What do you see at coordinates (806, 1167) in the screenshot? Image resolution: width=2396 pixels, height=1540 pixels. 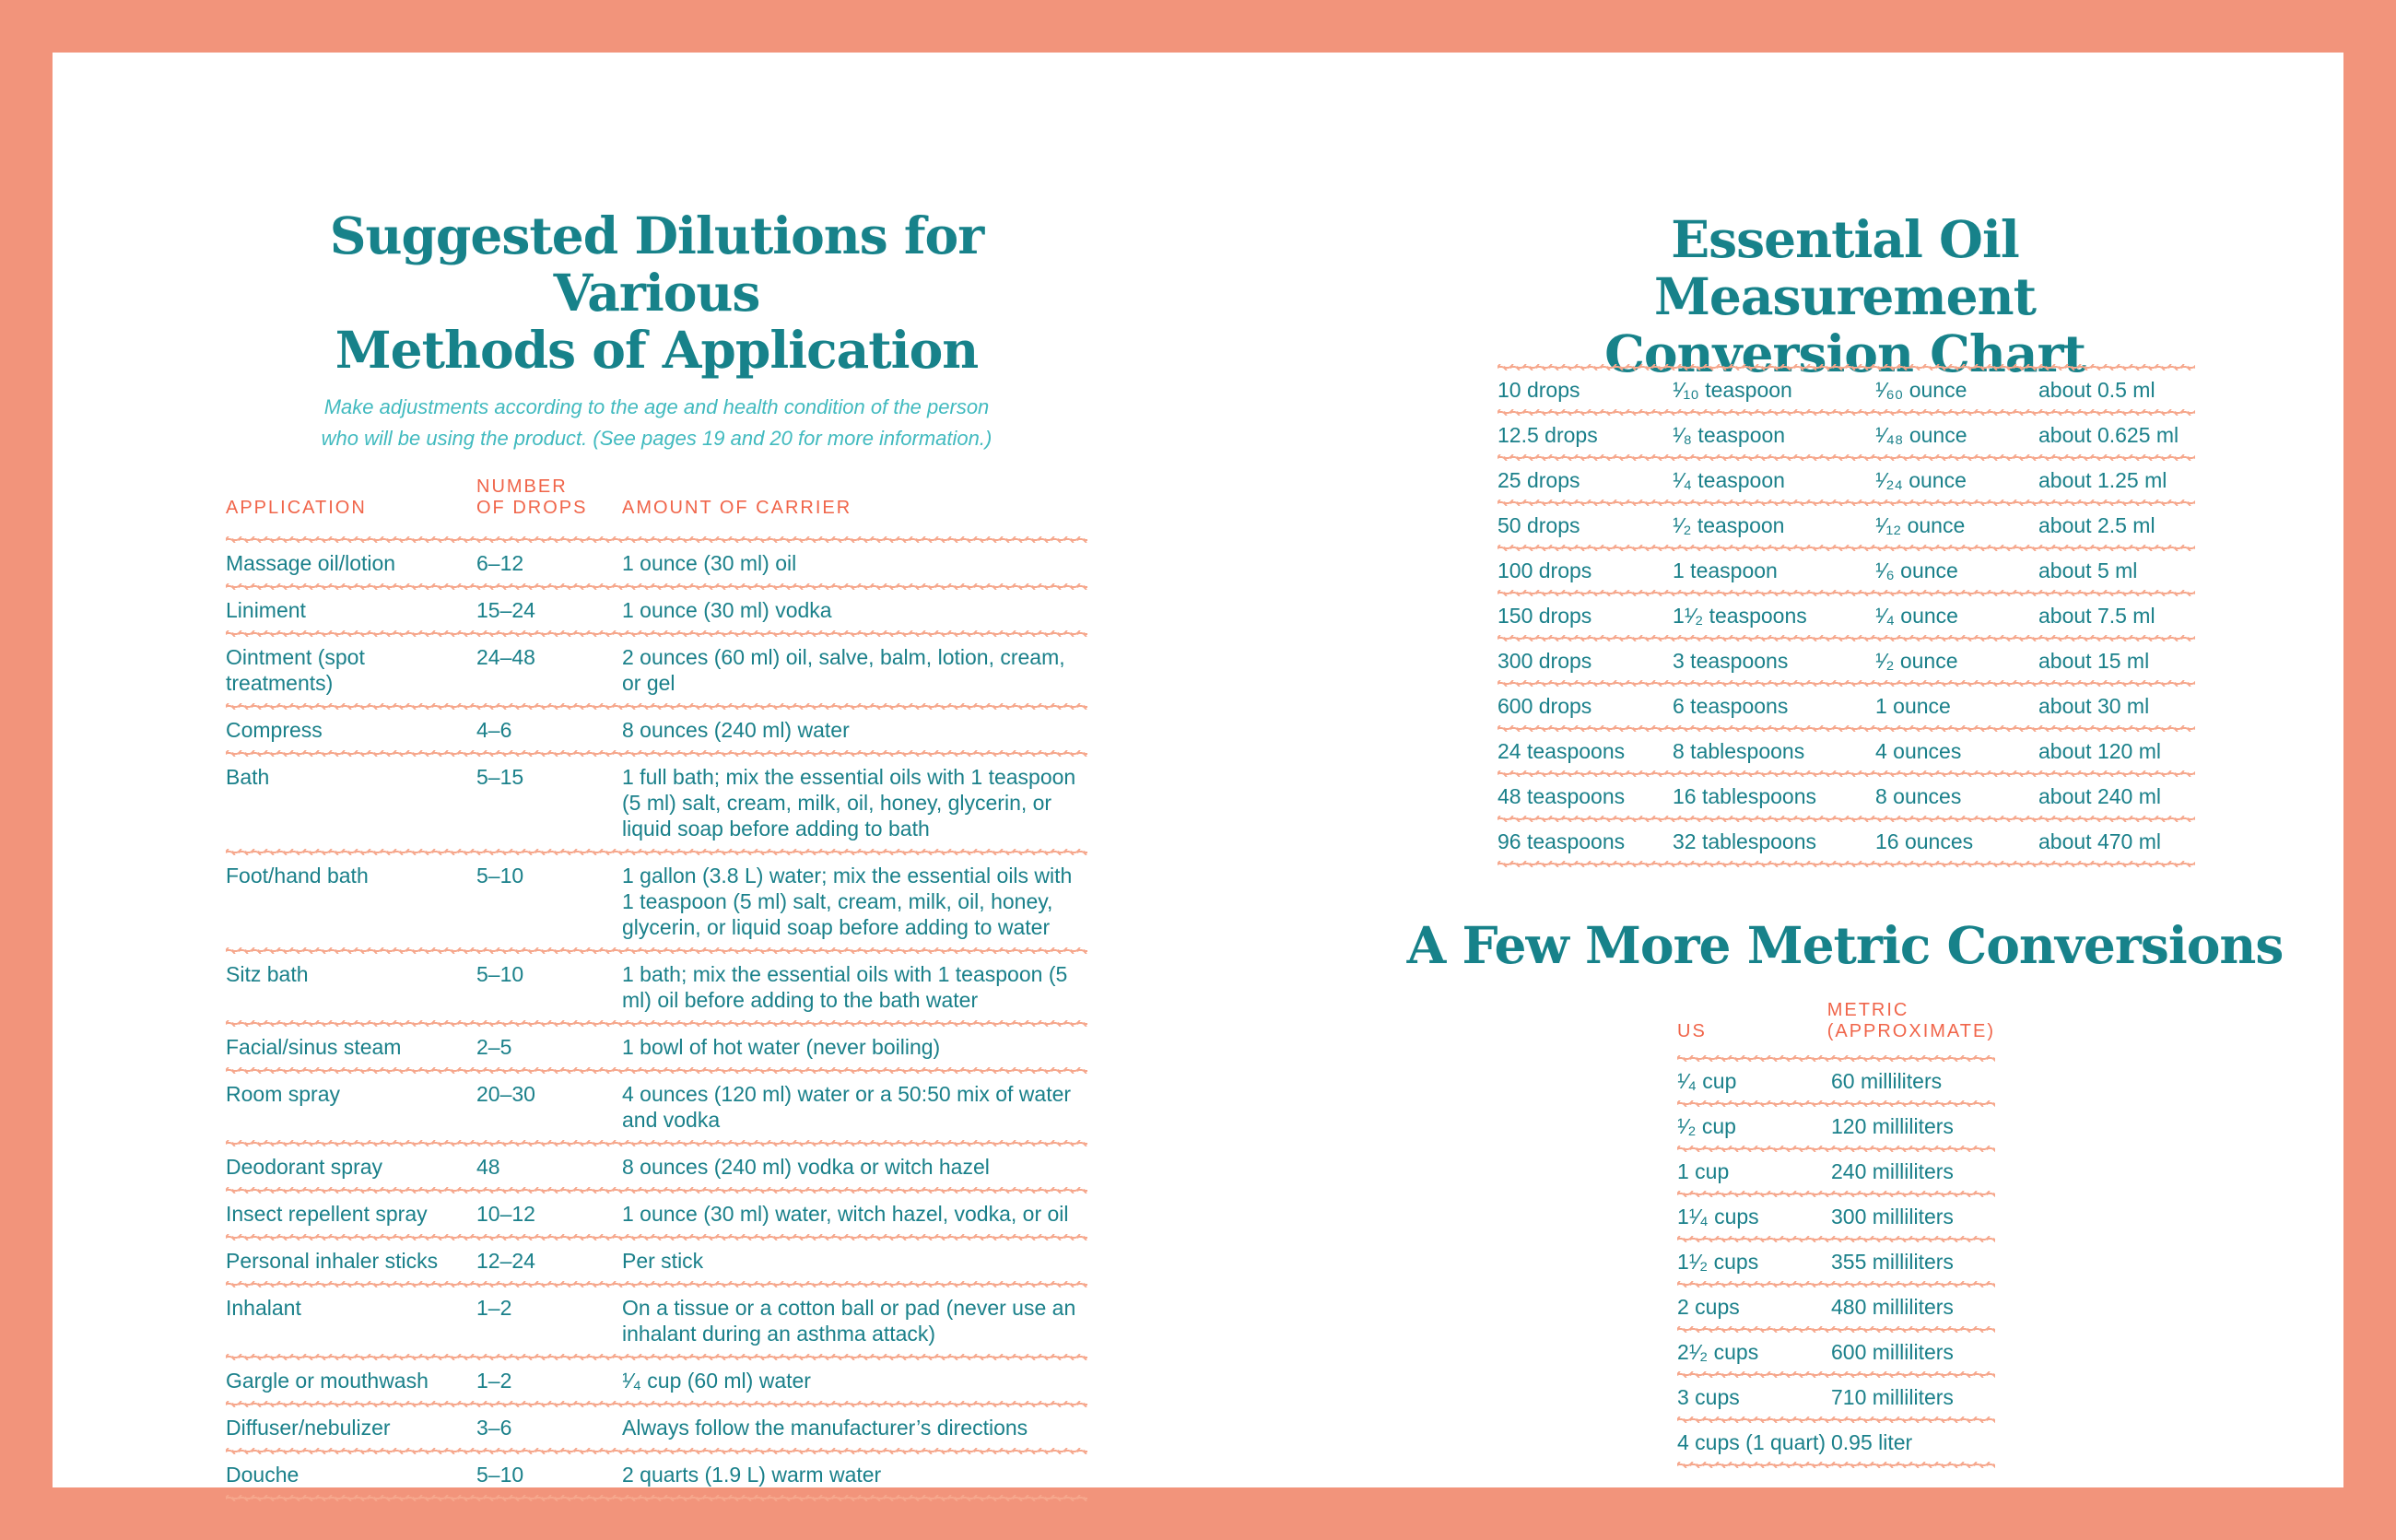 I see `carrier-cell: 8 ounces (240 ml) vodka or witch hazel` at bounding box center [806, 1167].